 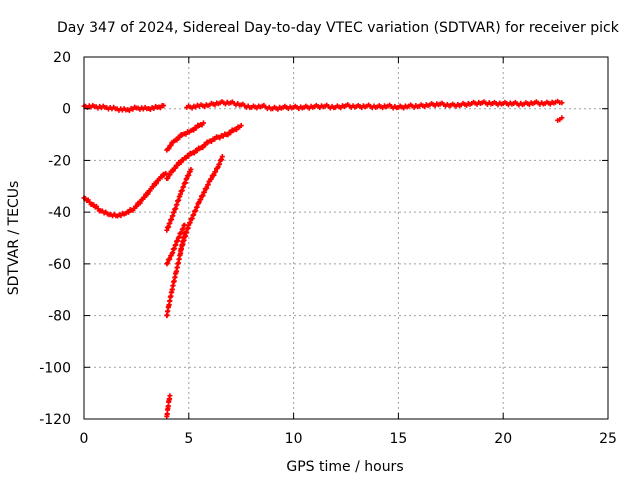 I want to click on y-tick-label: -60, so click(x=59, y=265).